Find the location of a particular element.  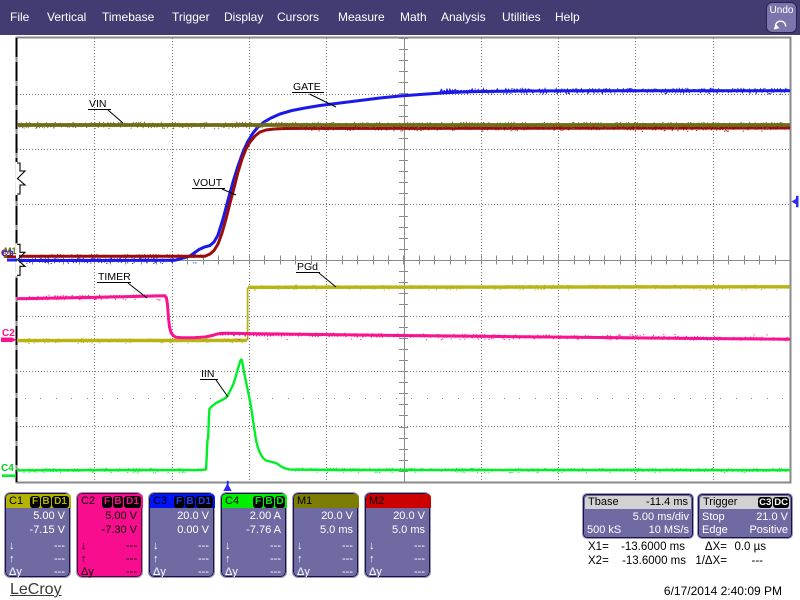

svg-text: PGd is located at coordinates (307, 267).